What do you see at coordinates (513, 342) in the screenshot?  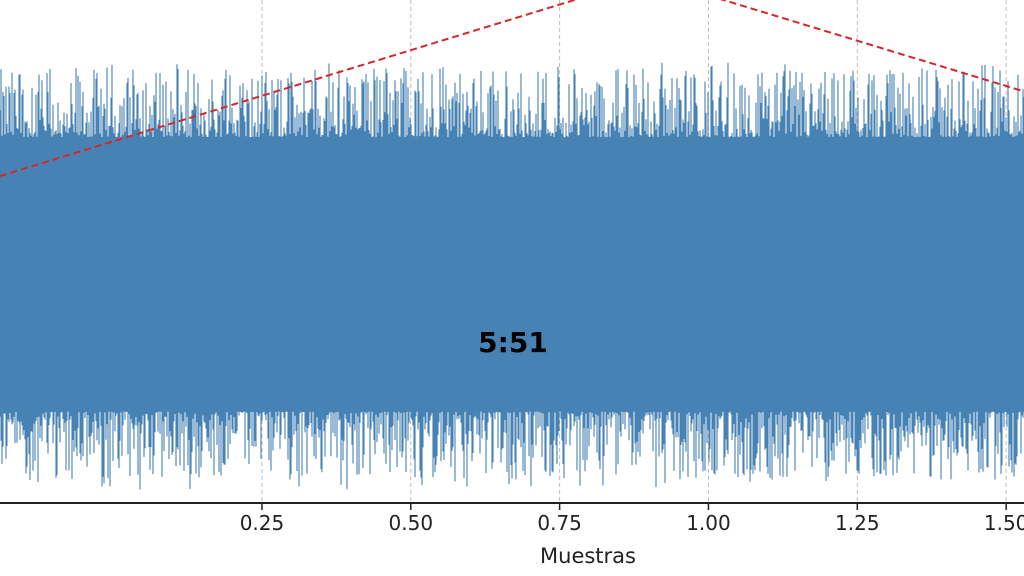 I see `annotation-label: 5:51` at bounding box center [513, 342].